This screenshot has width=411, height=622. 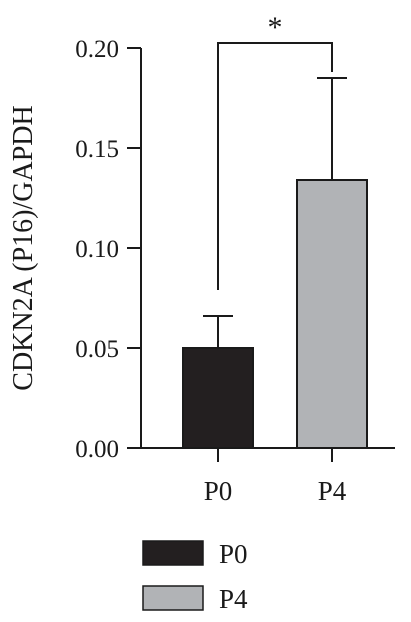 What do you see at coordinates (275, 27) in the screenshot?
I see `significance-marker: *` at bounding box center [275, 27].